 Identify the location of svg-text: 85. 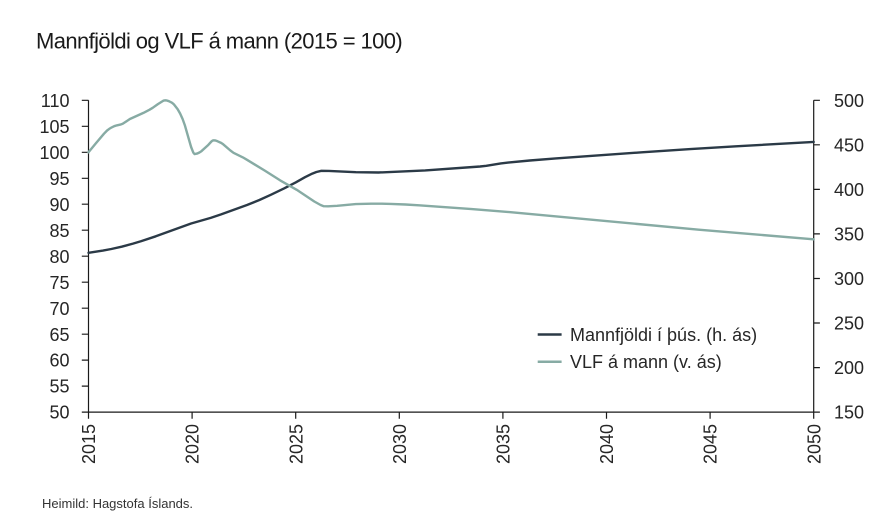
(59, 231).